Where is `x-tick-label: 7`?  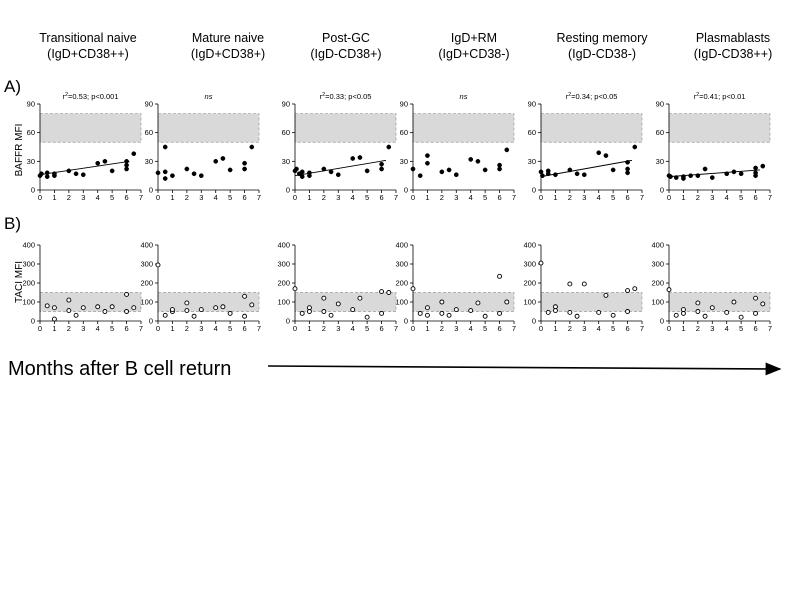 x-tick-label: 7 is located at coordinates (642, 197).